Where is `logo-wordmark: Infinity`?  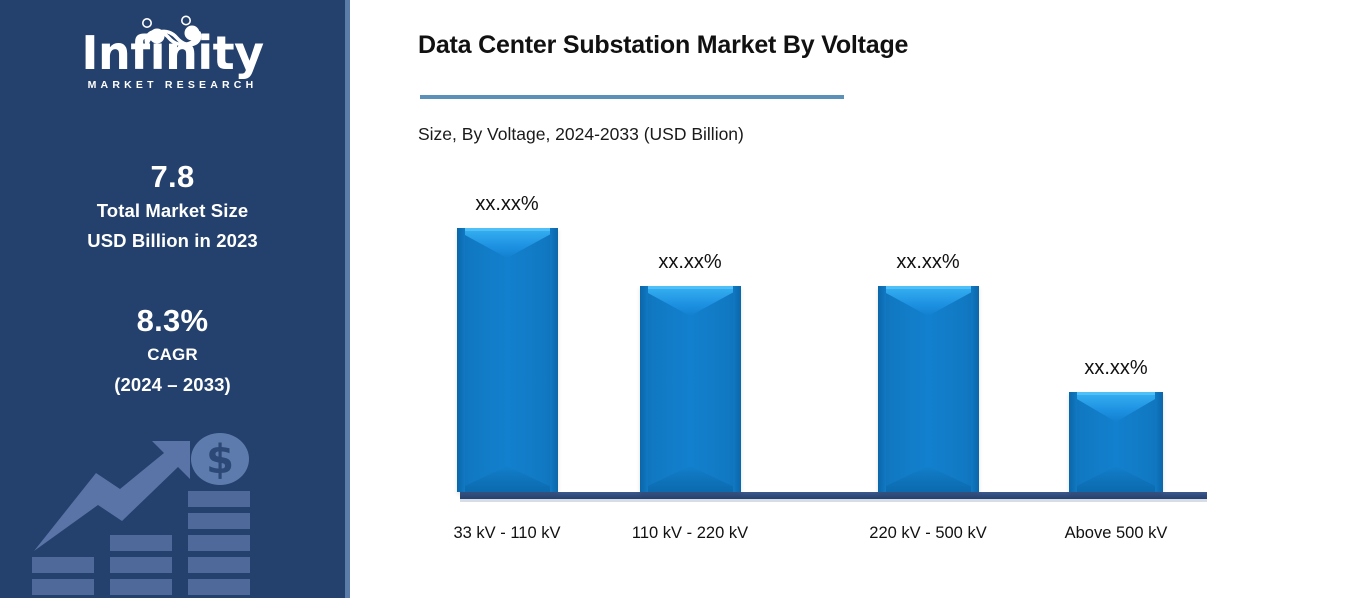 logo-wordmark: Infinity is located at coordinates (172, 53).